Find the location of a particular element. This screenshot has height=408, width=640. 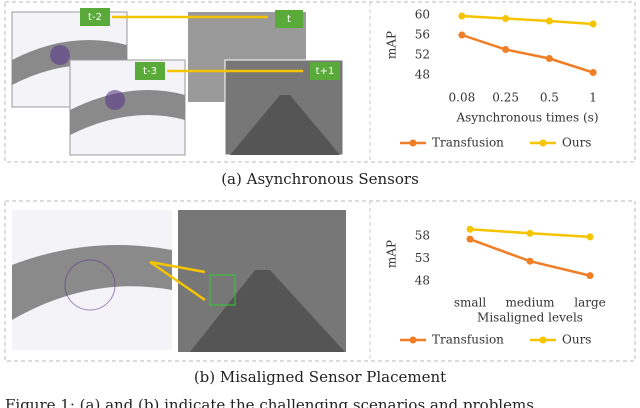

frame-tag: t-3 is located at coordinates (150, 71).